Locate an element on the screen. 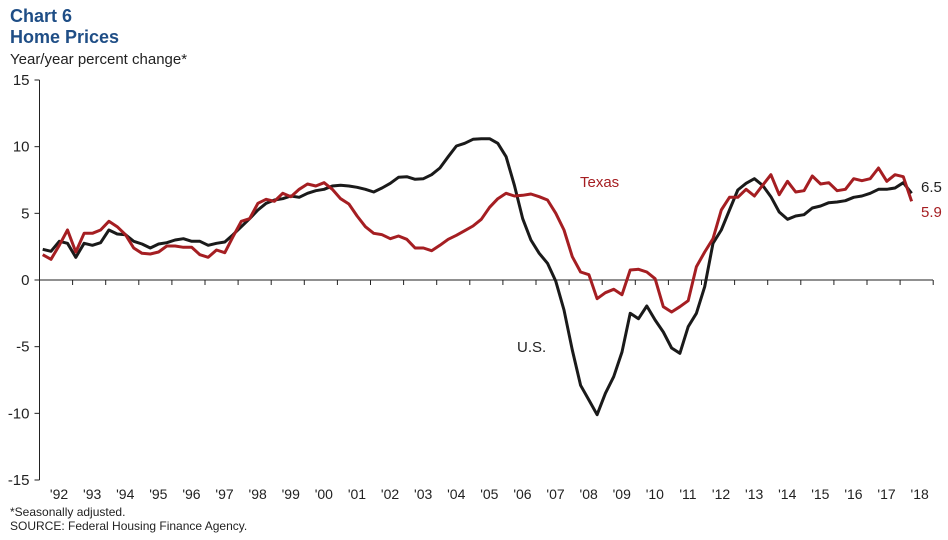 The image size is (948, 540). y-axis: 15 10 5 0 -5 -10 -15 is located at coordinates (24, 280).